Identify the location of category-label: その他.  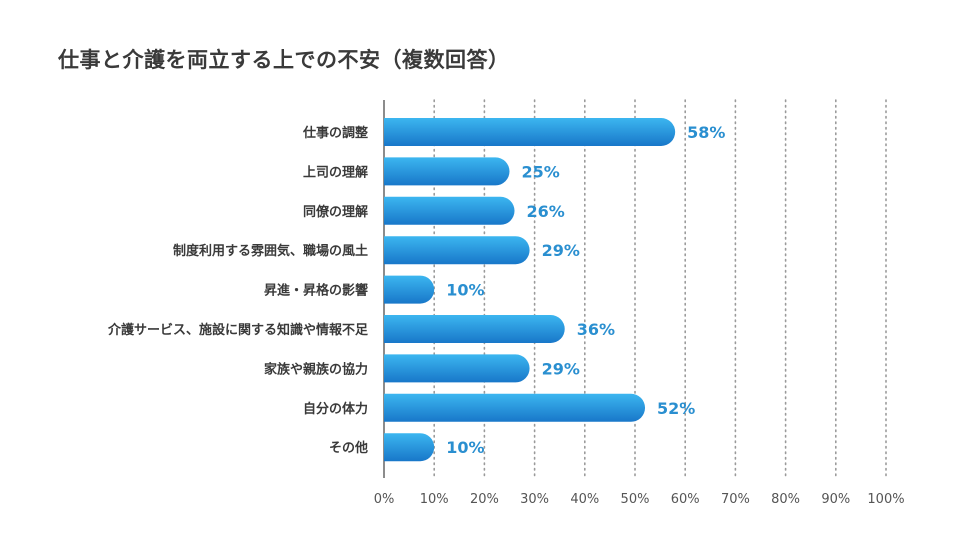
(348, 448).